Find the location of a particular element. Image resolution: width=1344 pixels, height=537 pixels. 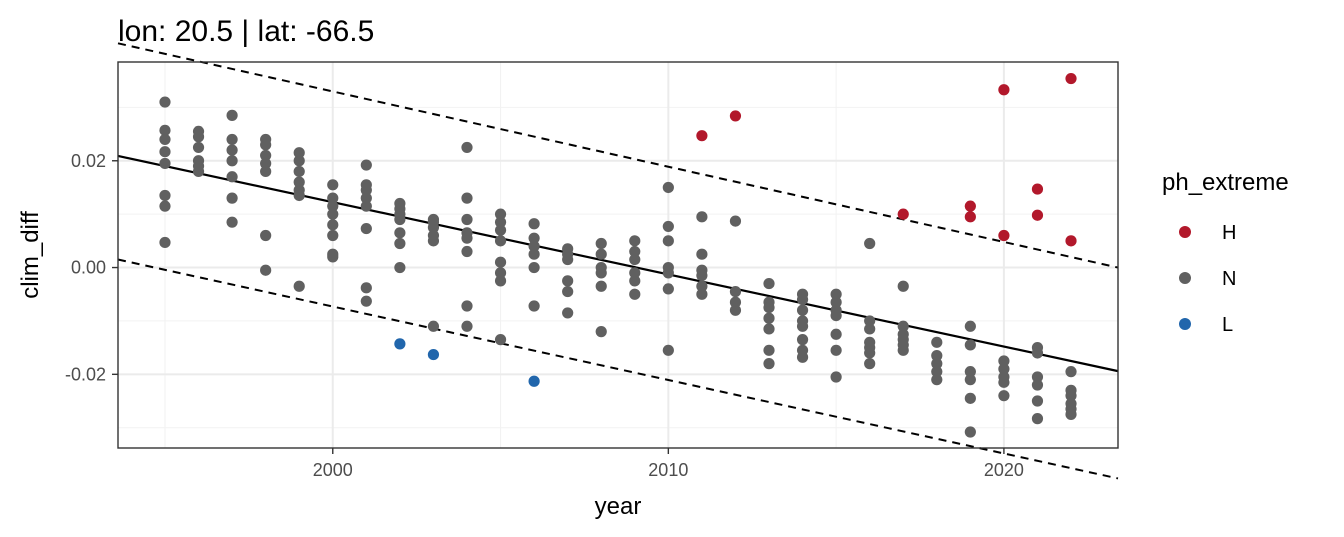

legend-label-l: L is located at coordinates (1227, 325).